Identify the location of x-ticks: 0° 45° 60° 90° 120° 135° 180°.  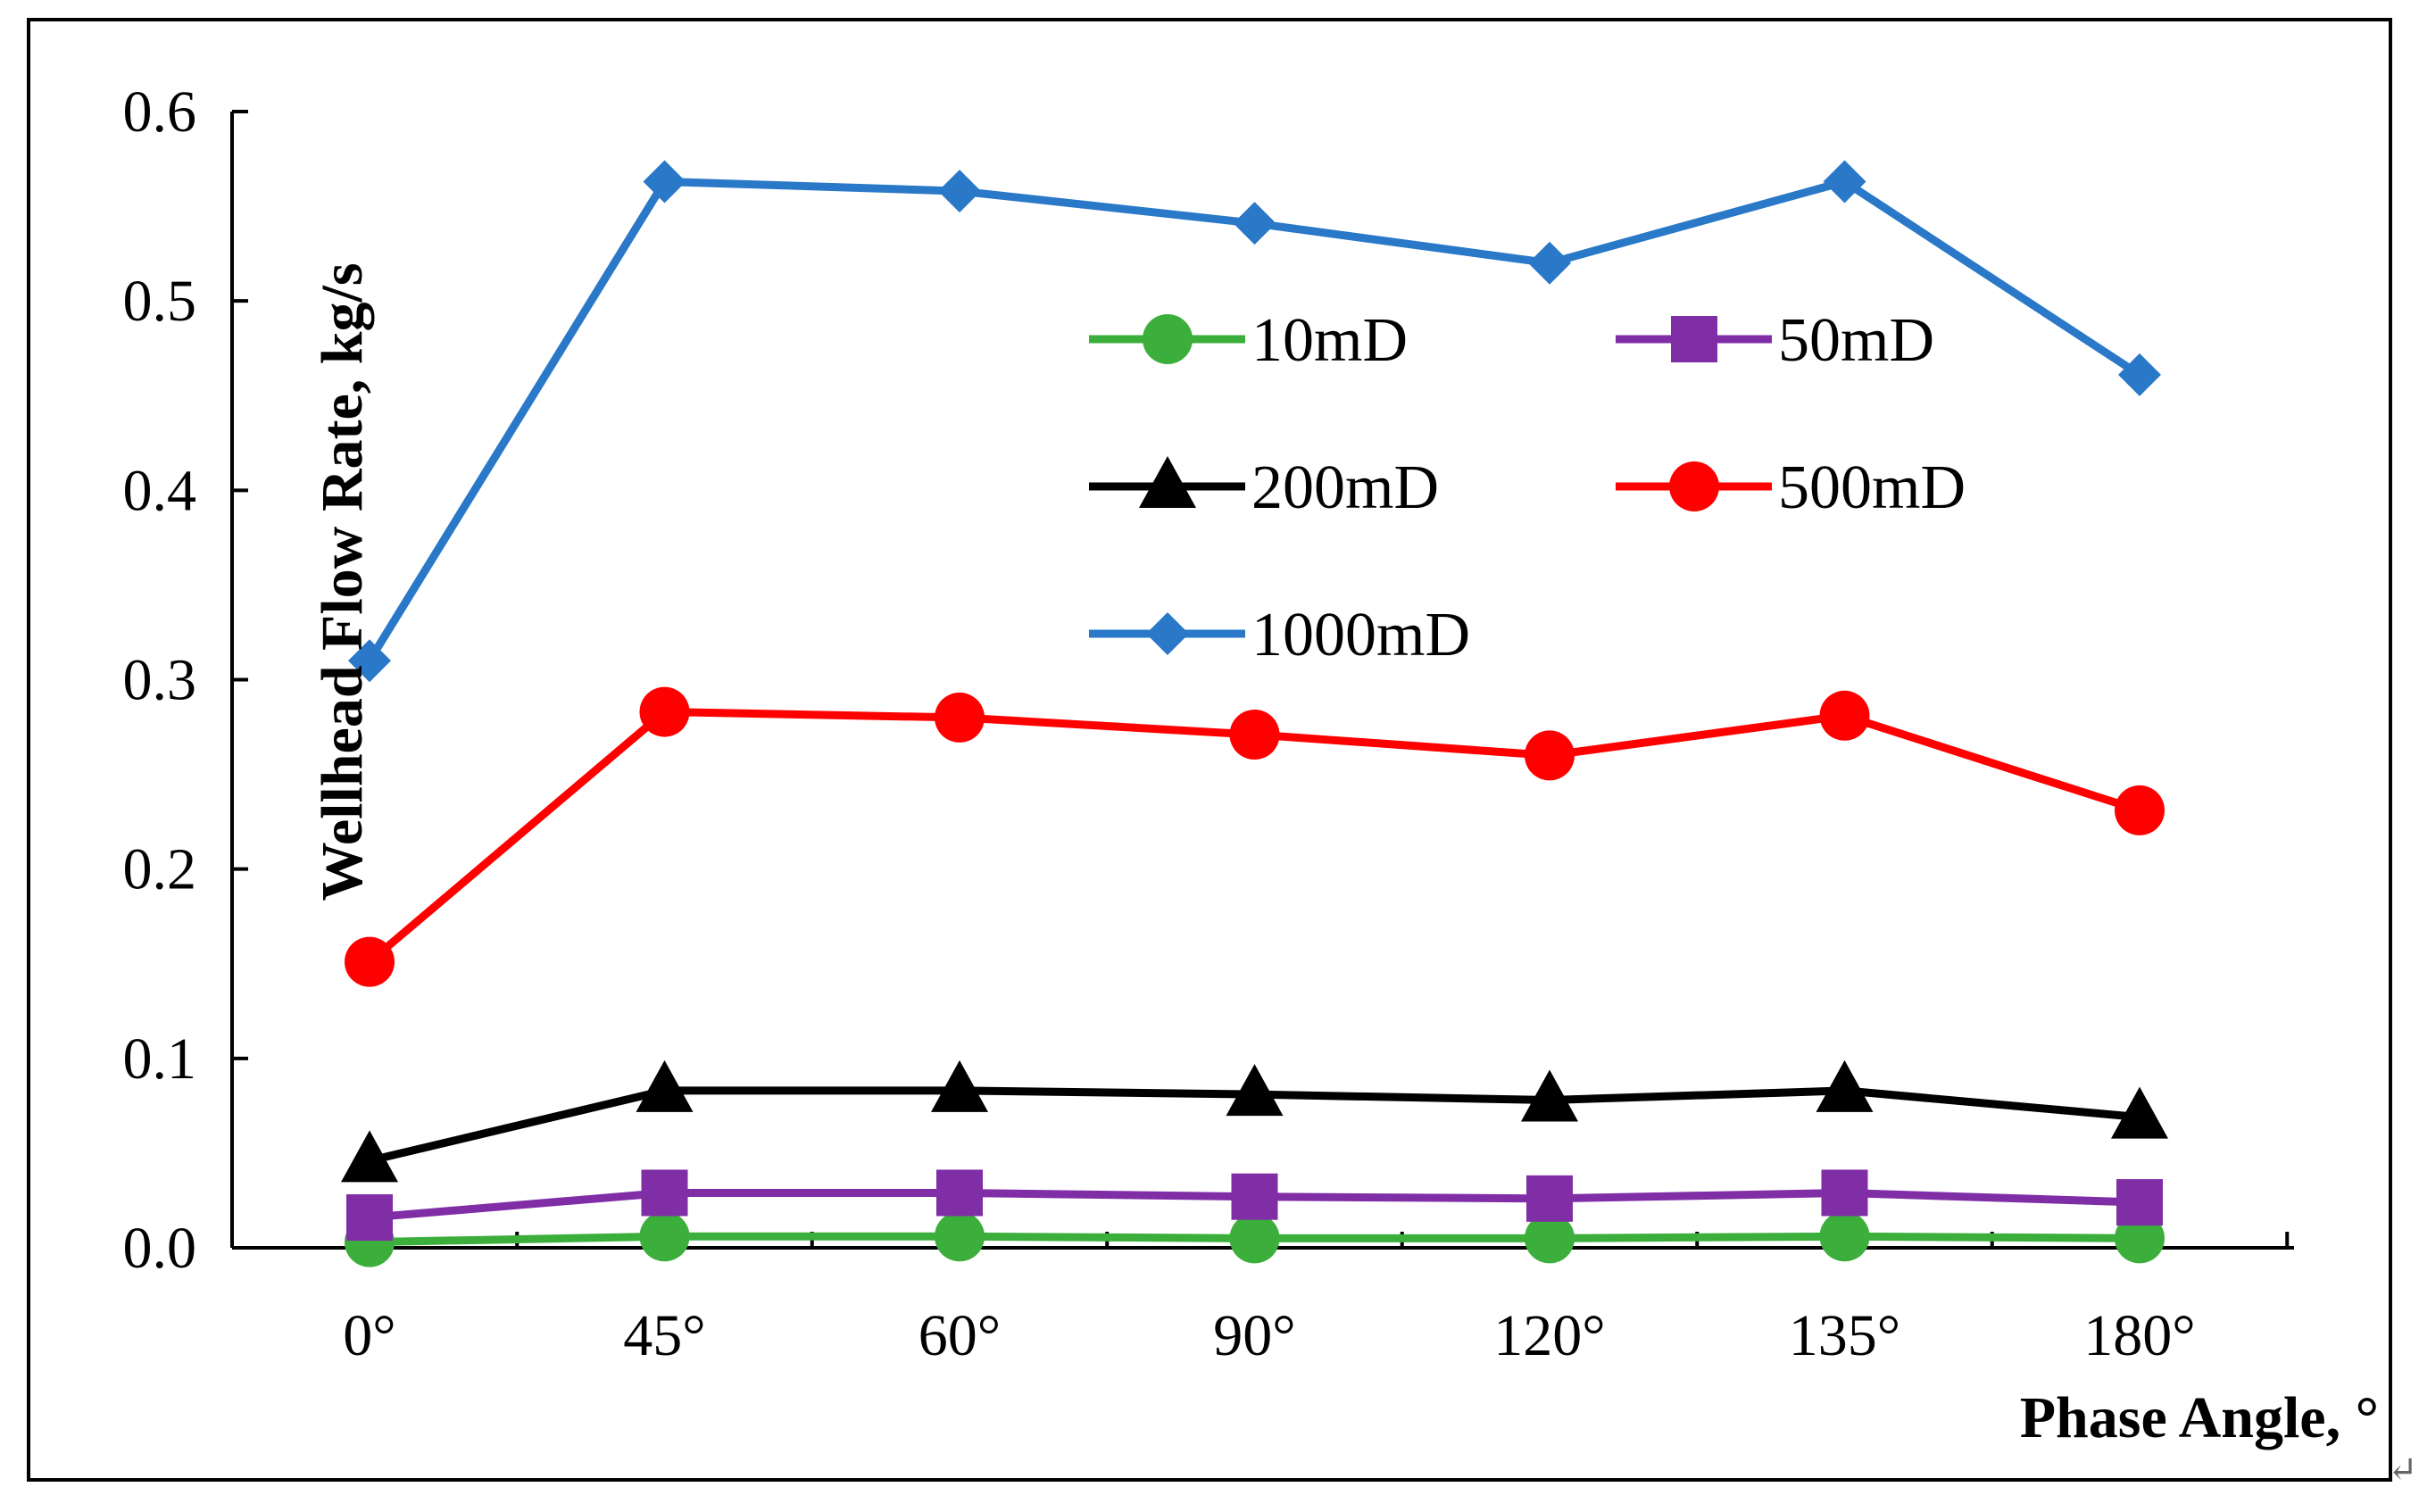
(1316, 1300).